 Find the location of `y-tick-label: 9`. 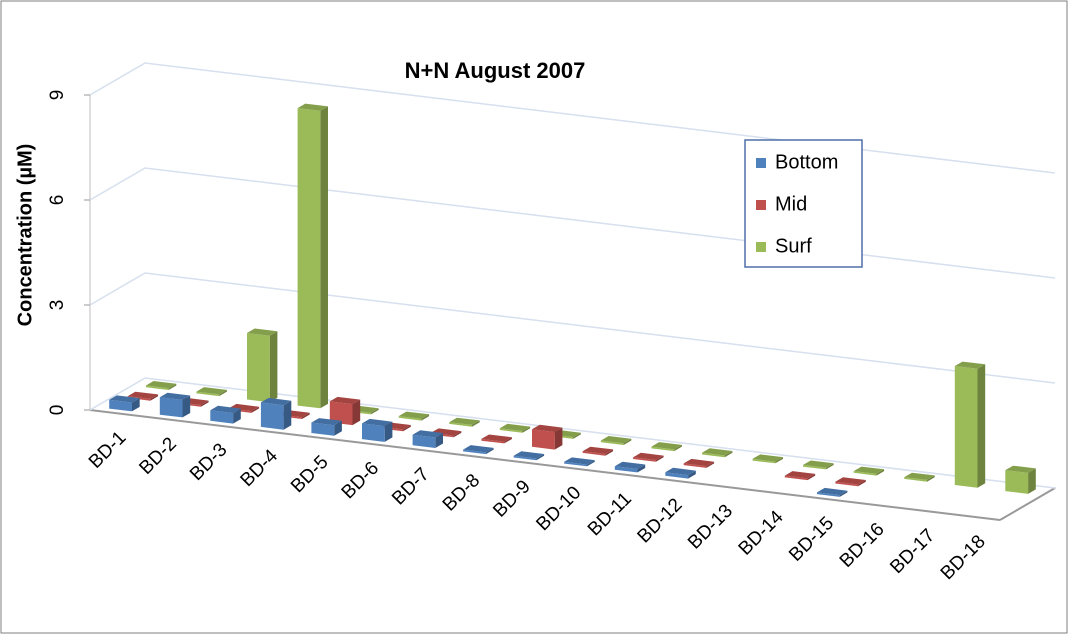

y-tick-label: 9 is located at coordinates (57, 95).